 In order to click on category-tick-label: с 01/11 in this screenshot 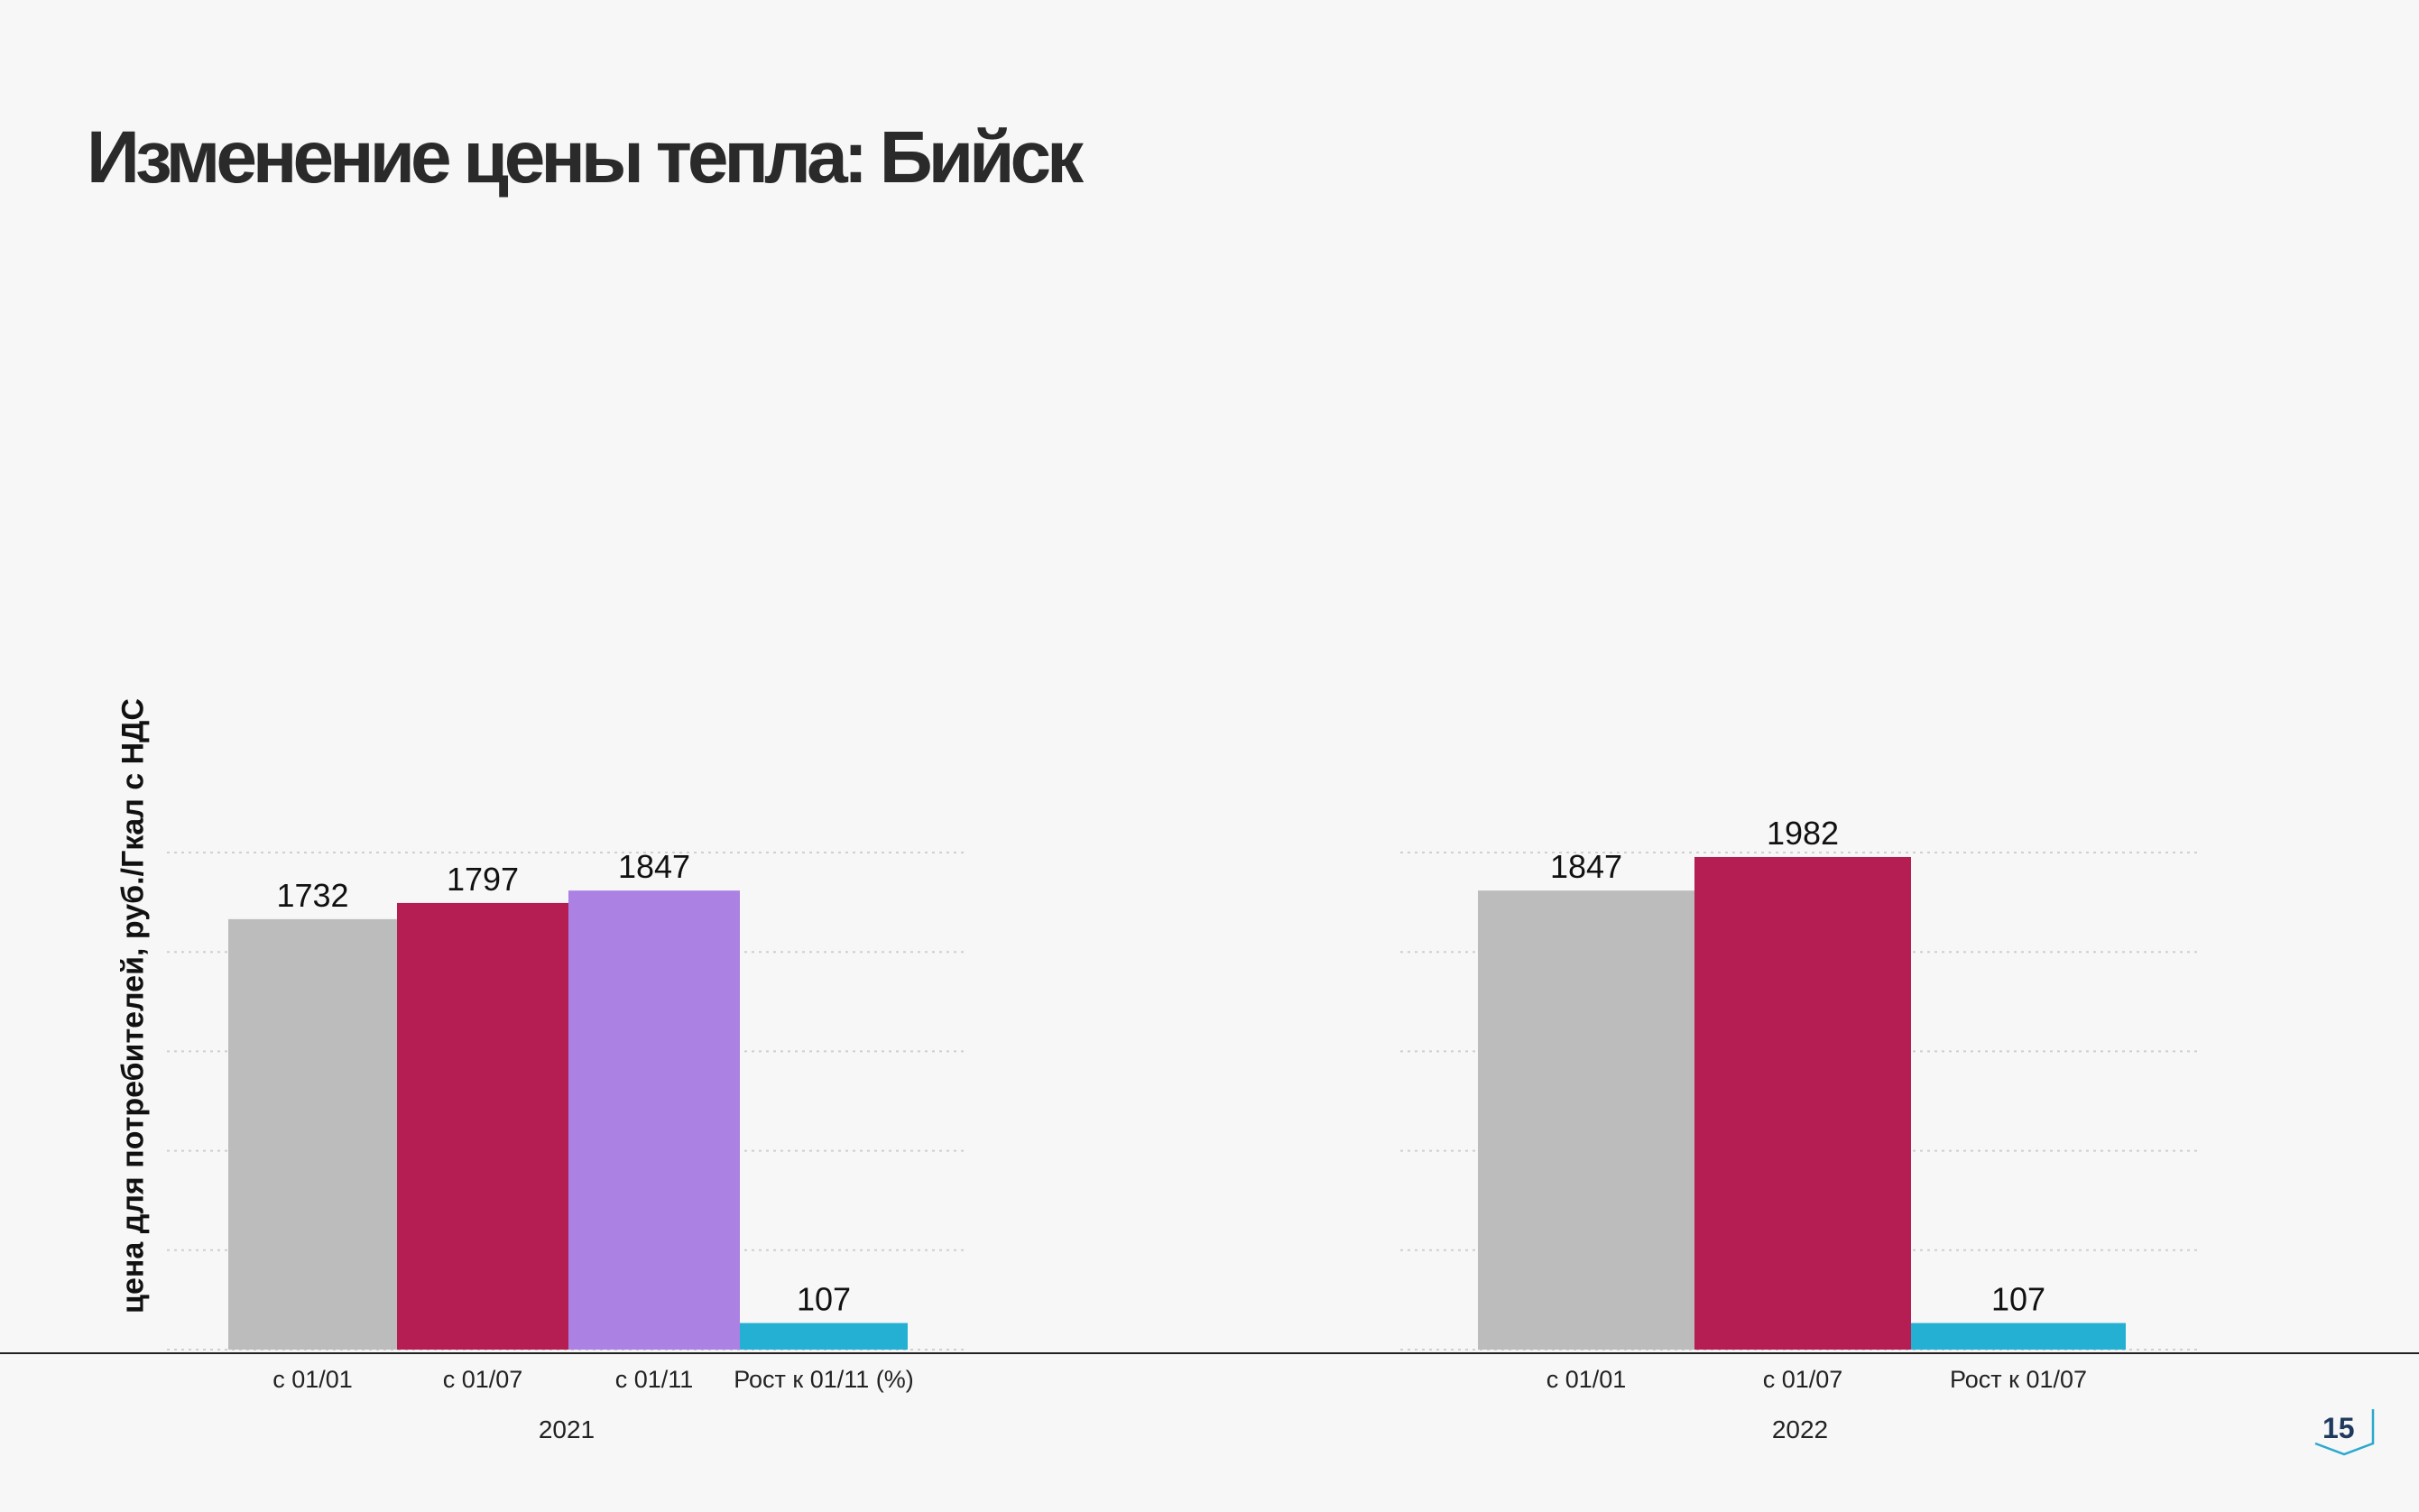, I will do `click(654, 1379)`.